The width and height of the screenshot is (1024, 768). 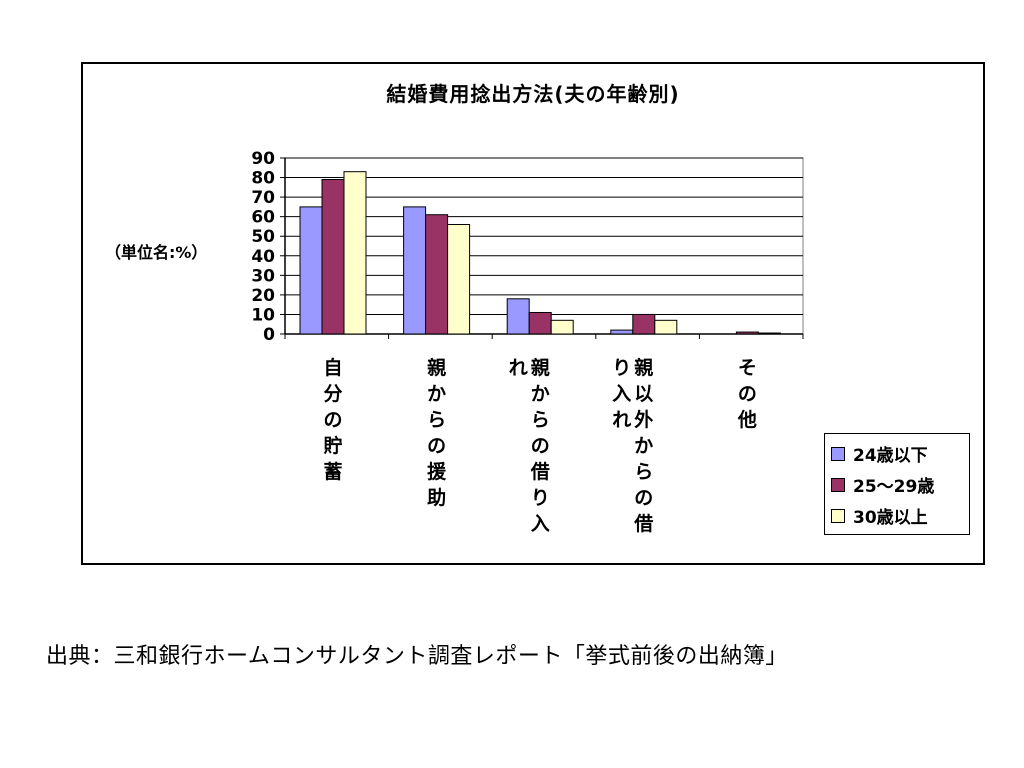 What do you see at coordinates (747, 368) in the screenshot?
I see `x-category-char: そ` at bounding box center [747, 368].